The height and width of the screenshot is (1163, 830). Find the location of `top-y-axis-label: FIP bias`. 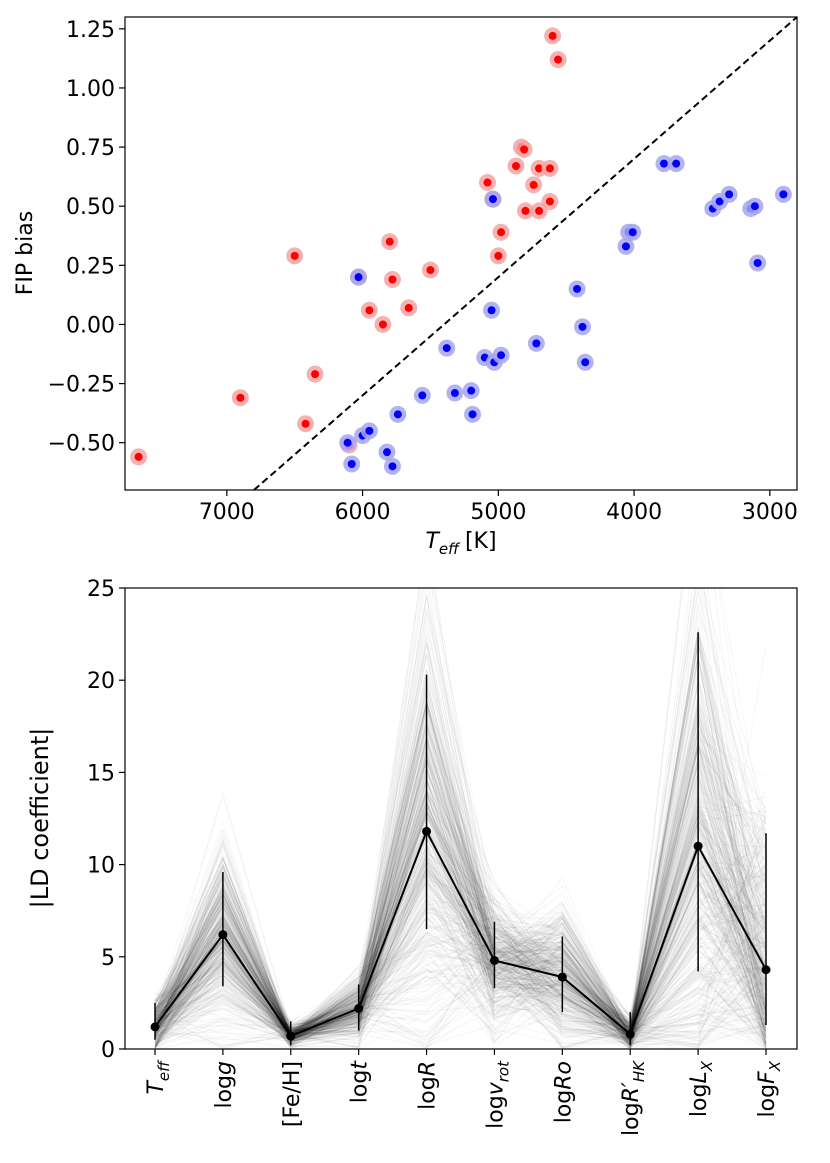

top-y-axis-label: FIP bias is located at coordinates (25, 253).